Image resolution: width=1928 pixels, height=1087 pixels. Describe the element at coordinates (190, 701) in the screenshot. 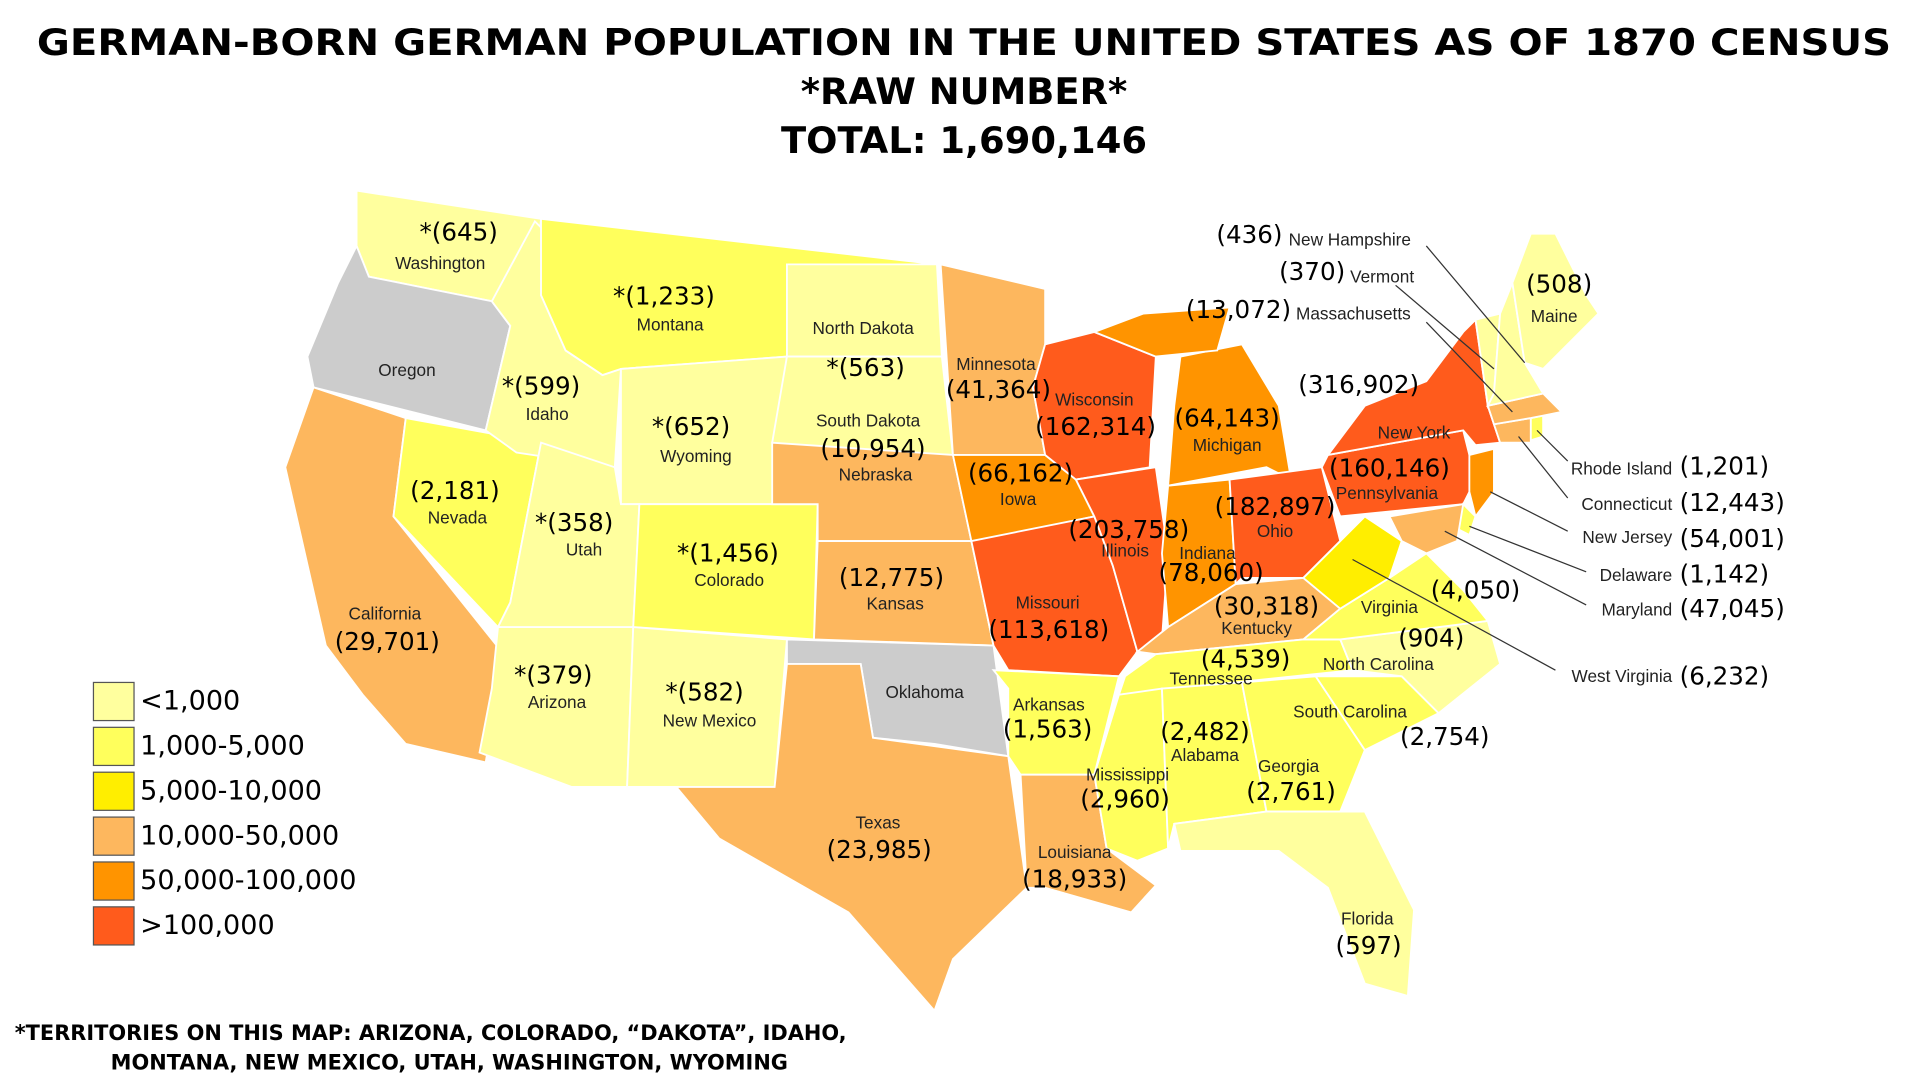

I see `legend-label: <1,000` at that location.